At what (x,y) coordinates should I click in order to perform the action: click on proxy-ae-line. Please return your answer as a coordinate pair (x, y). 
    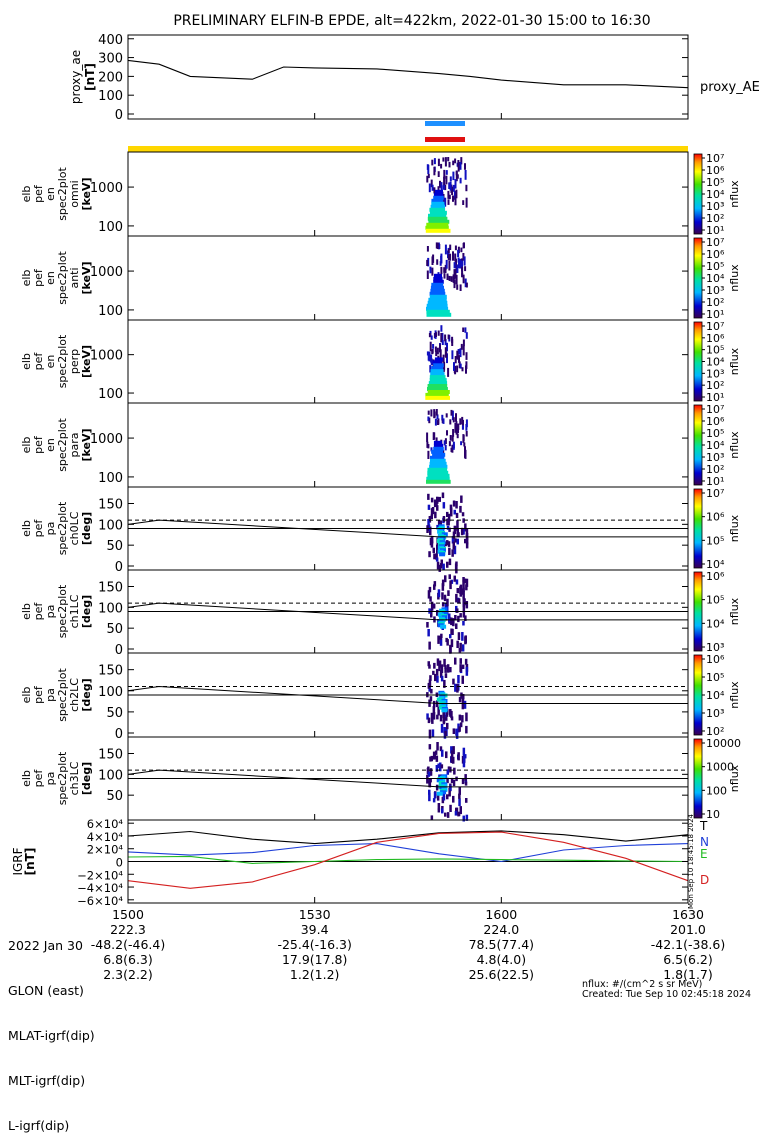
    Looking at the image, I should click on (408, 74).